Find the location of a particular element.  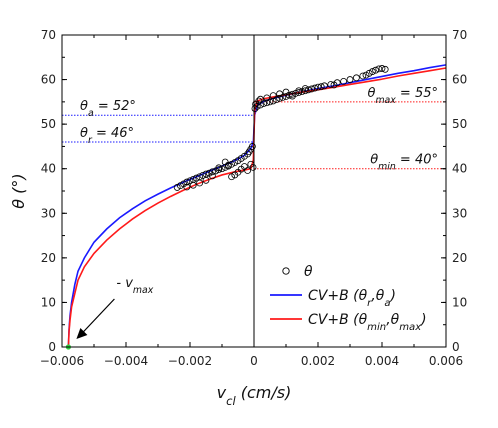

reference-label: θr = 46° is located at coordinates (107, 136).